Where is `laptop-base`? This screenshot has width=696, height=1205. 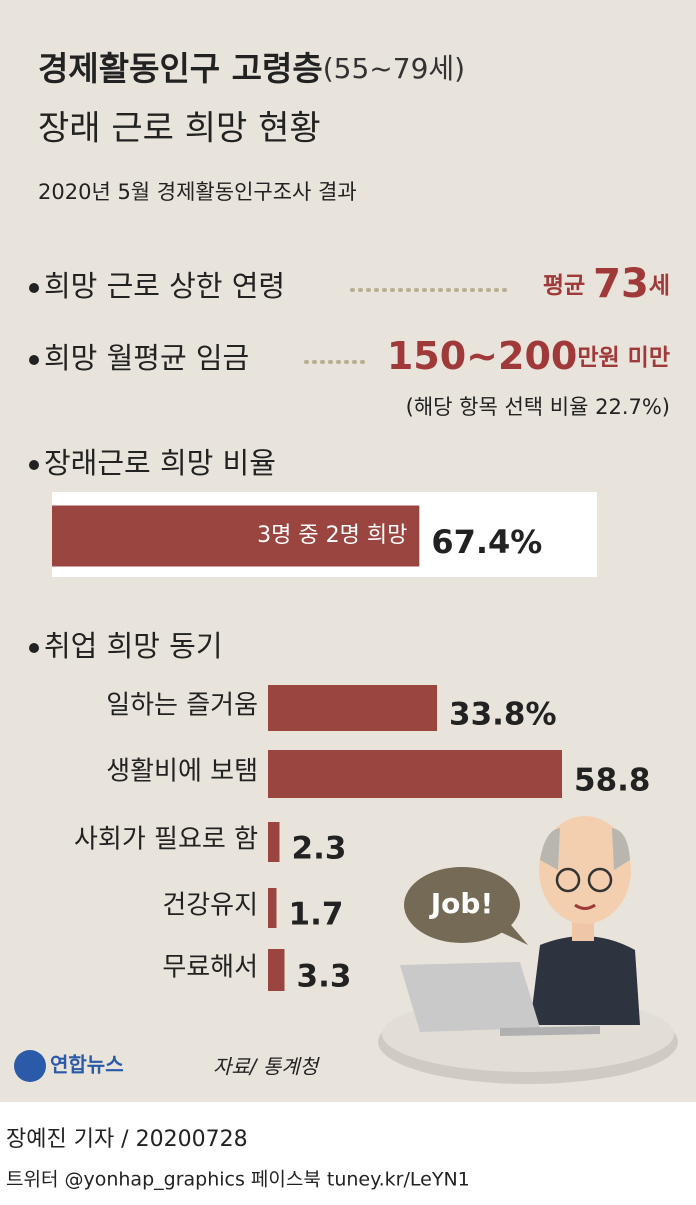
laptop-base is located at coordinates (550, 1031).